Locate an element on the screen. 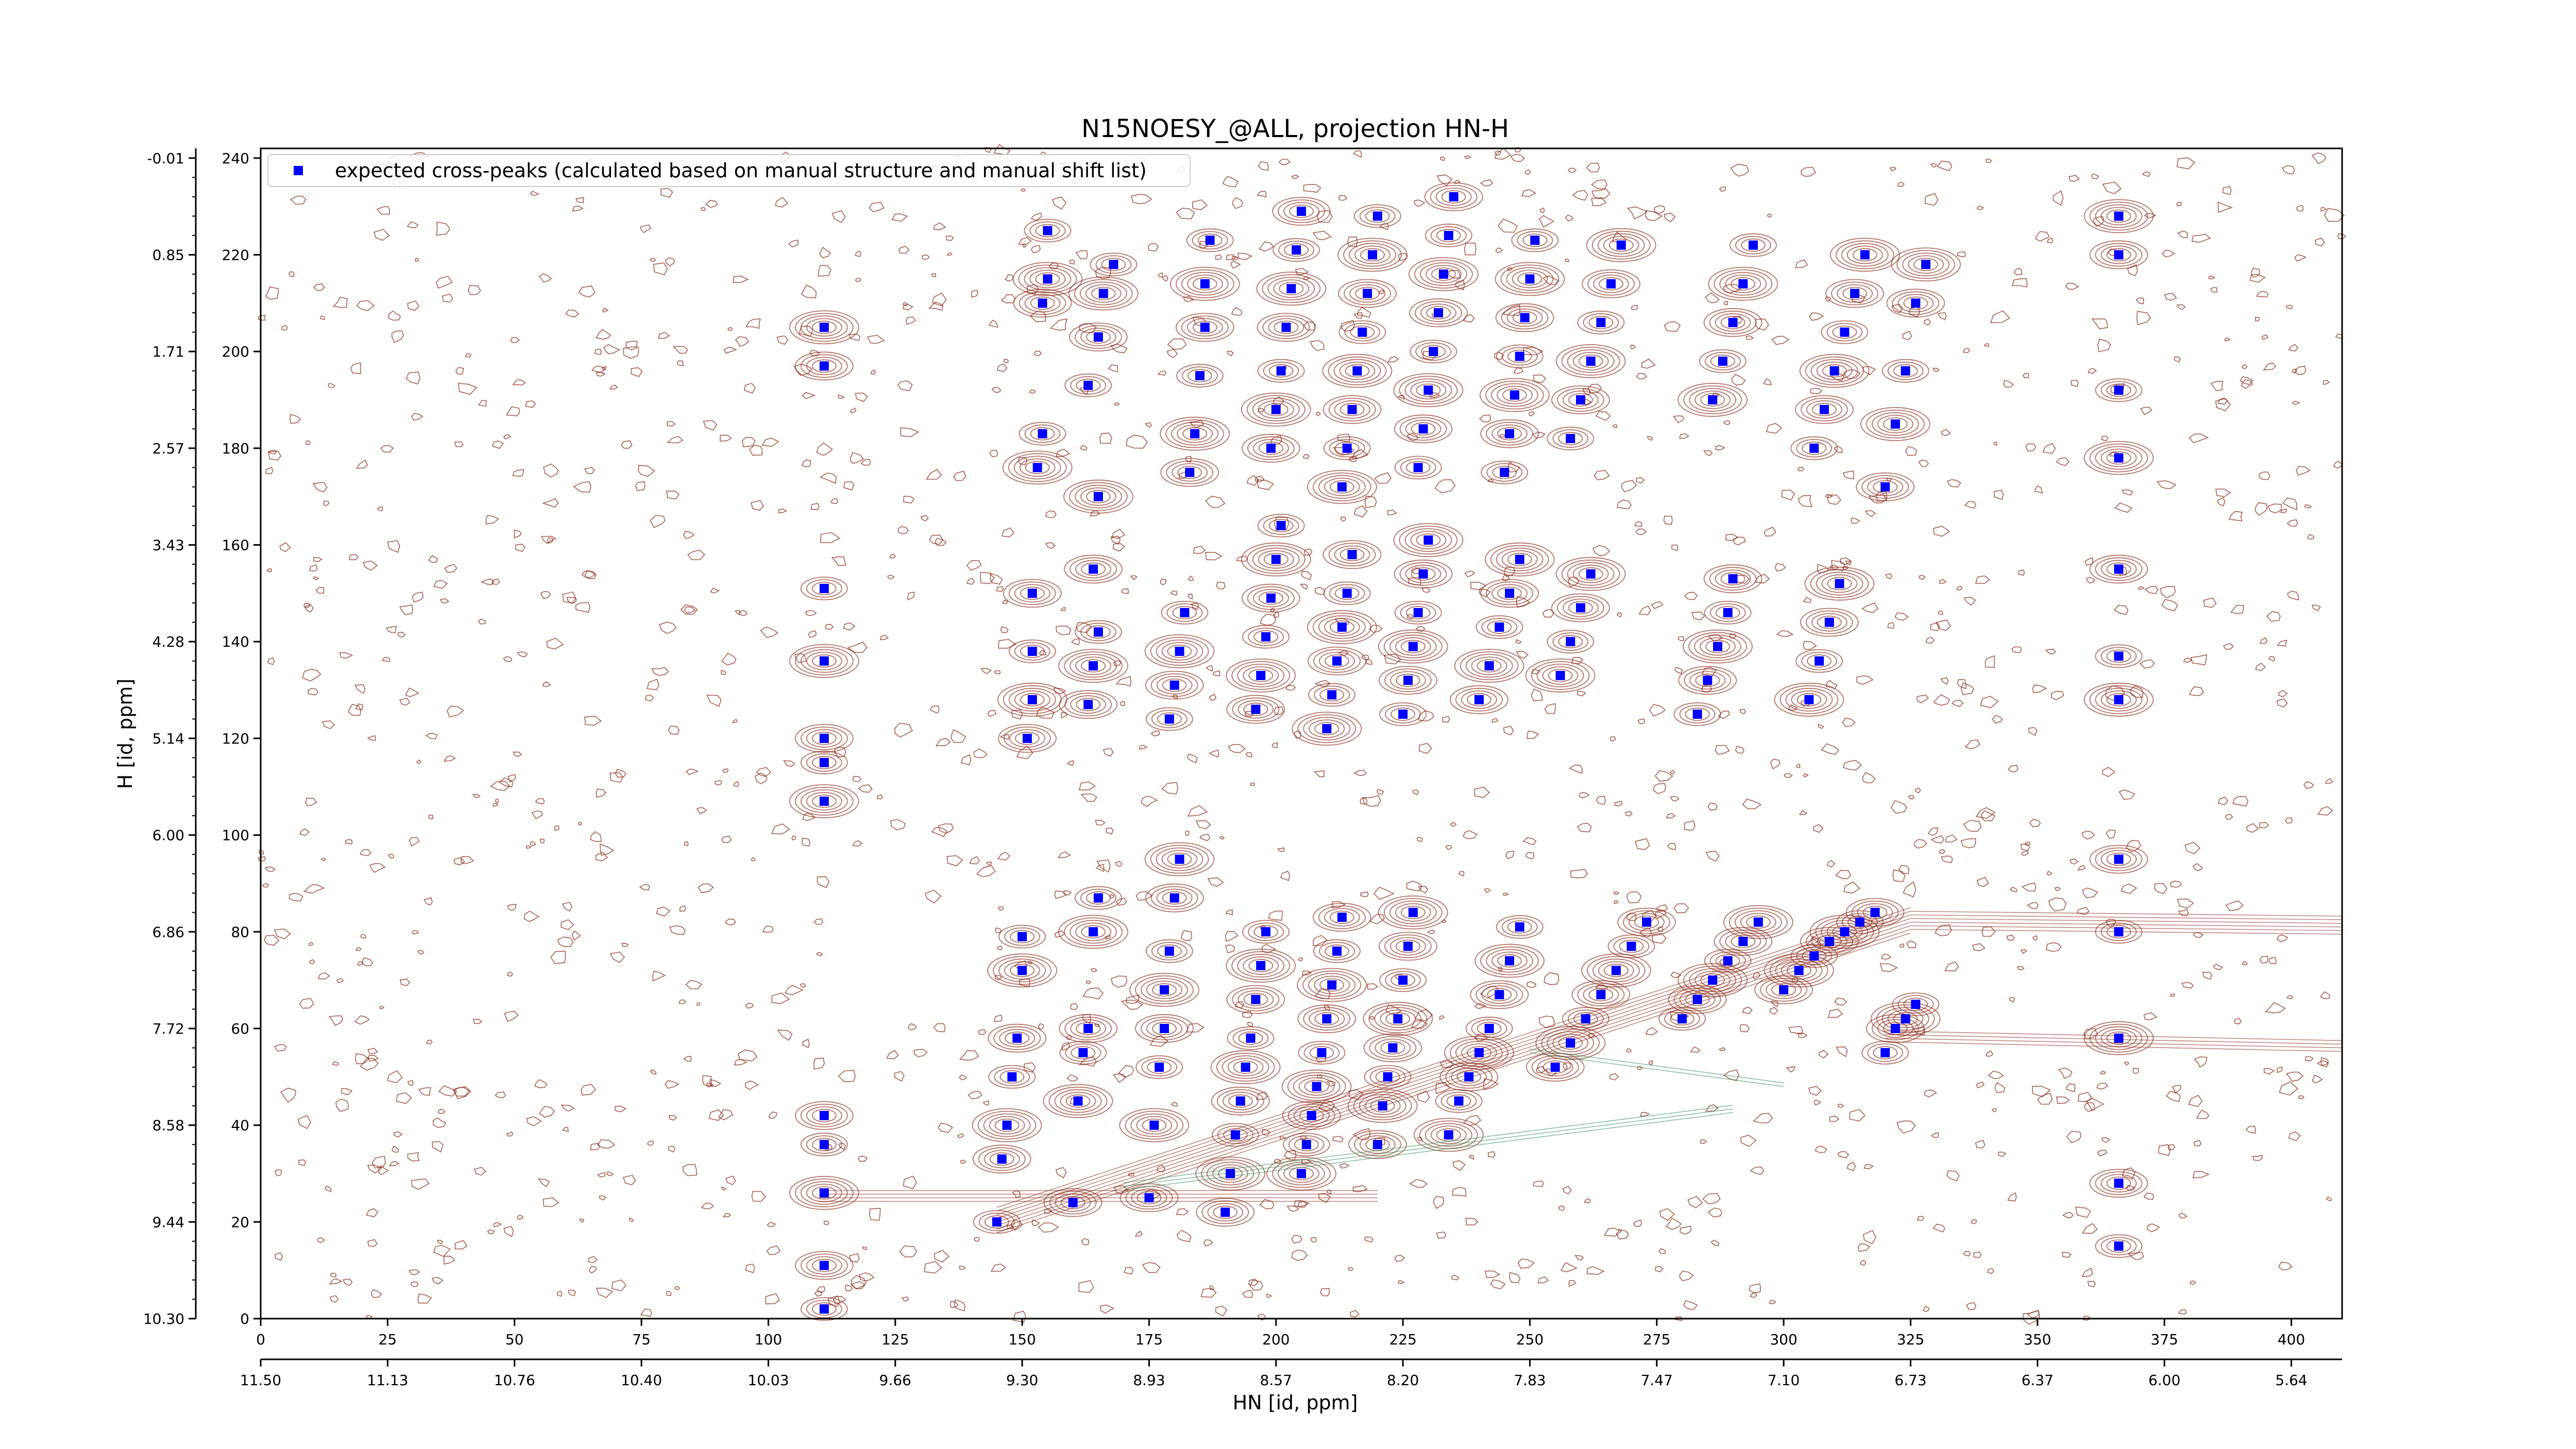  y2-tick-label-12: -0.01 is located at coordinates (165, 158).